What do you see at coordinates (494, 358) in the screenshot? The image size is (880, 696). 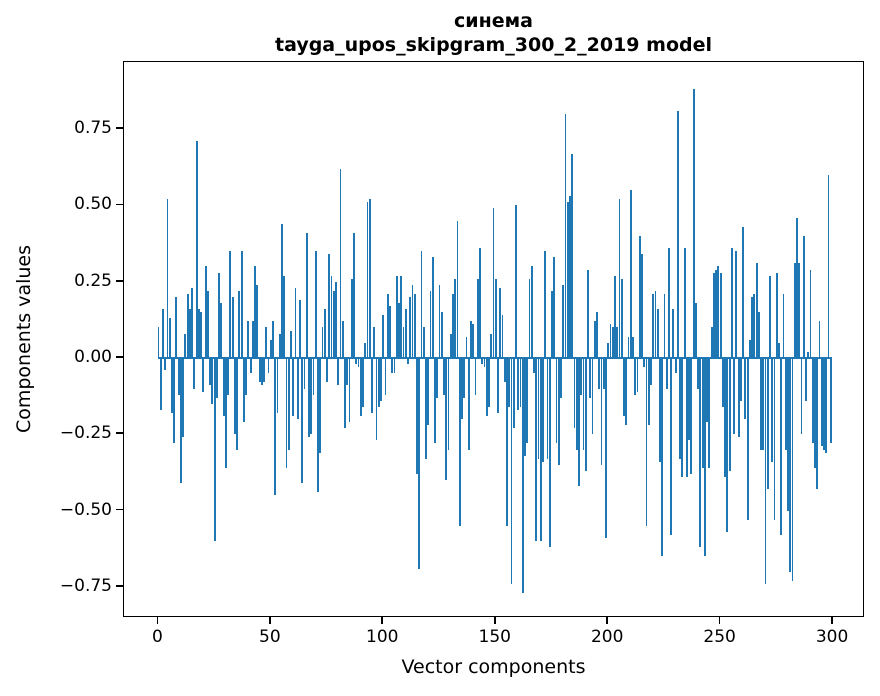 I see `zero-baseline` at bounding box center [494, 358].